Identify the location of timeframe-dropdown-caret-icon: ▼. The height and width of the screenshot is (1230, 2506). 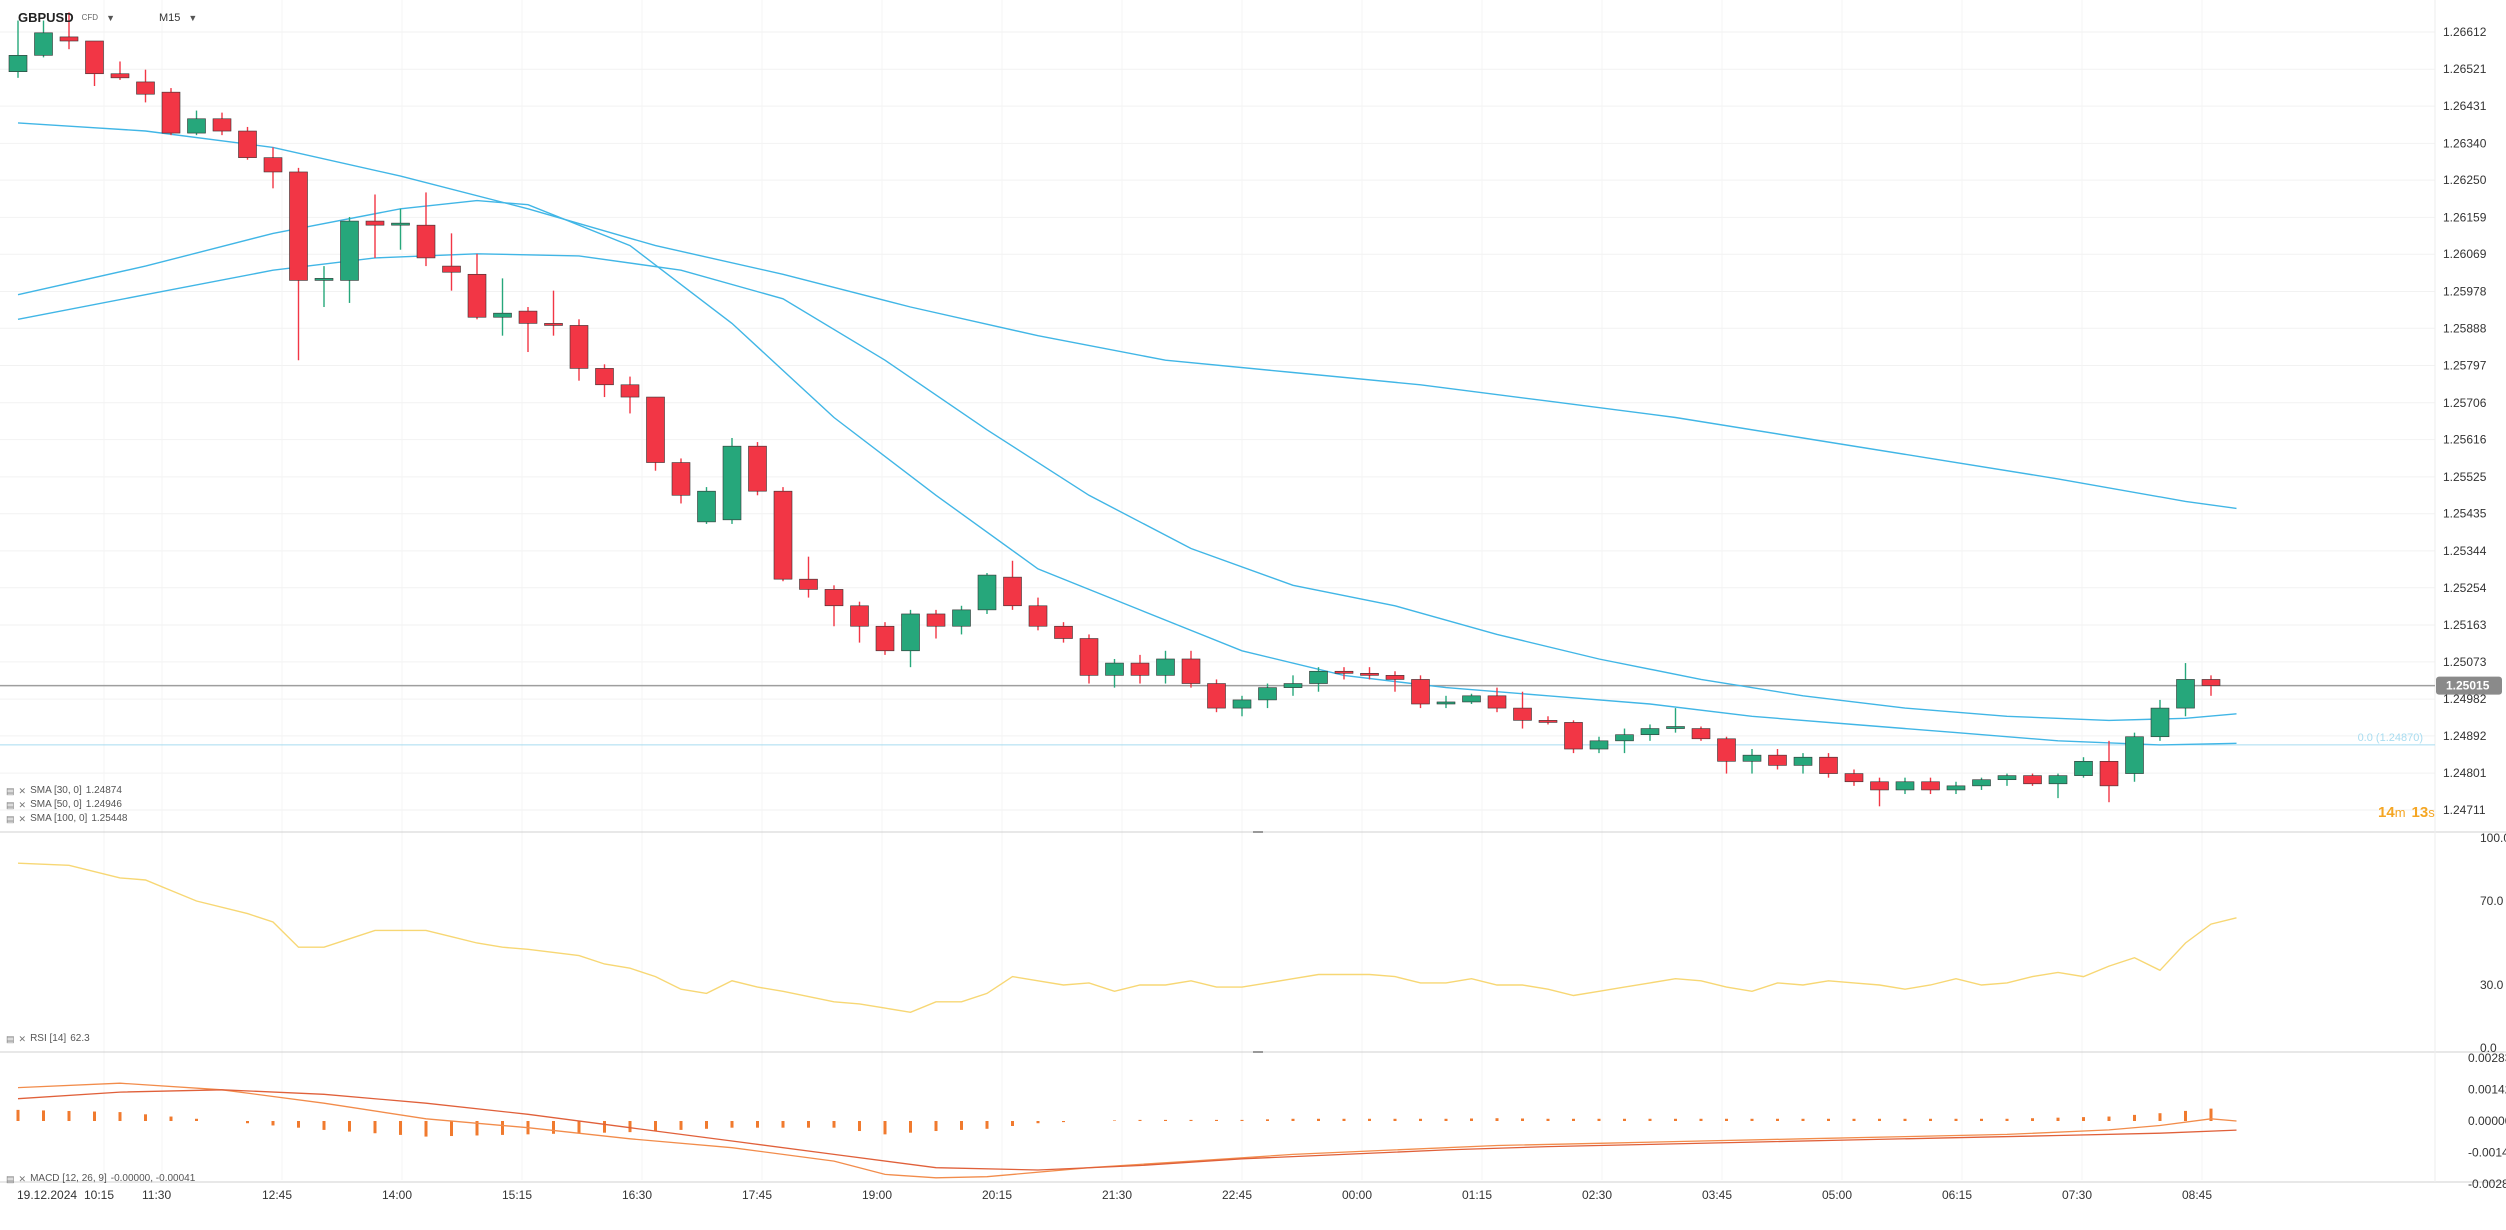
(193, 17).